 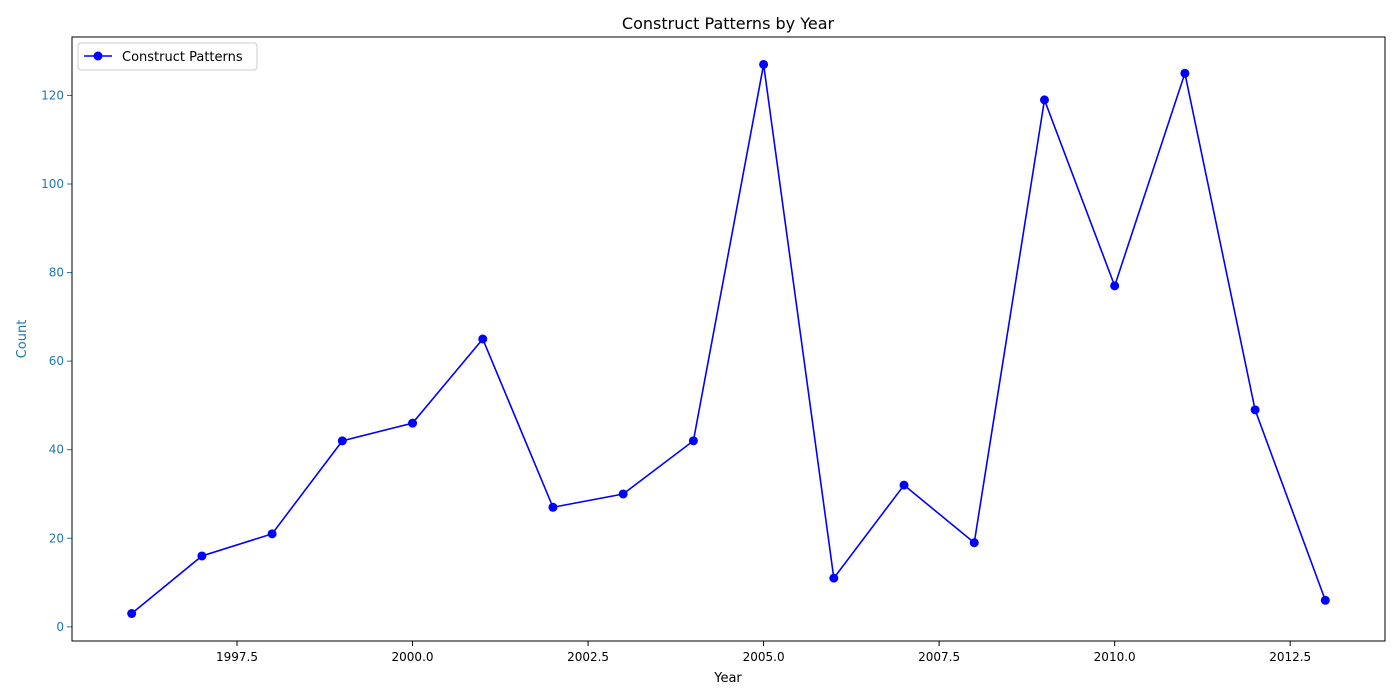 I want to click on chart-title: Construct Patterns by Year, so click(x=728, y=23).